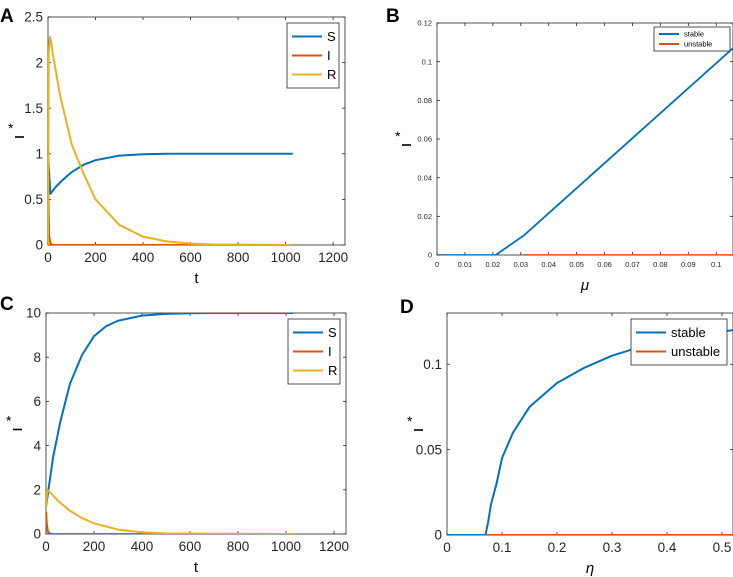 Image resolution: width=733 pixels, height=577 pixels. I want to click on plot-b-legend-box, so click(692, 39).